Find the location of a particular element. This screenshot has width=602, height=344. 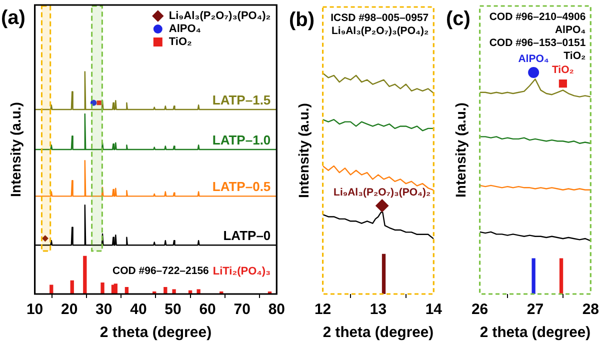

text: COD #96–210–4906 is located at coordinates (537, 17).